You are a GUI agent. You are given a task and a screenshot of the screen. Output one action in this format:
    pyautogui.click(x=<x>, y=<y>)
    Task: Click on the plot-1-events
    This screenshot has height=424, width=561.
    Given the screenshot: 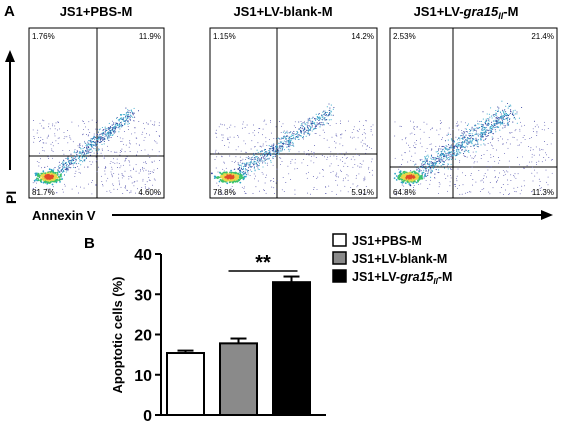 What is the action you would take?
    pyautogui.click(x=96, y=151)
    